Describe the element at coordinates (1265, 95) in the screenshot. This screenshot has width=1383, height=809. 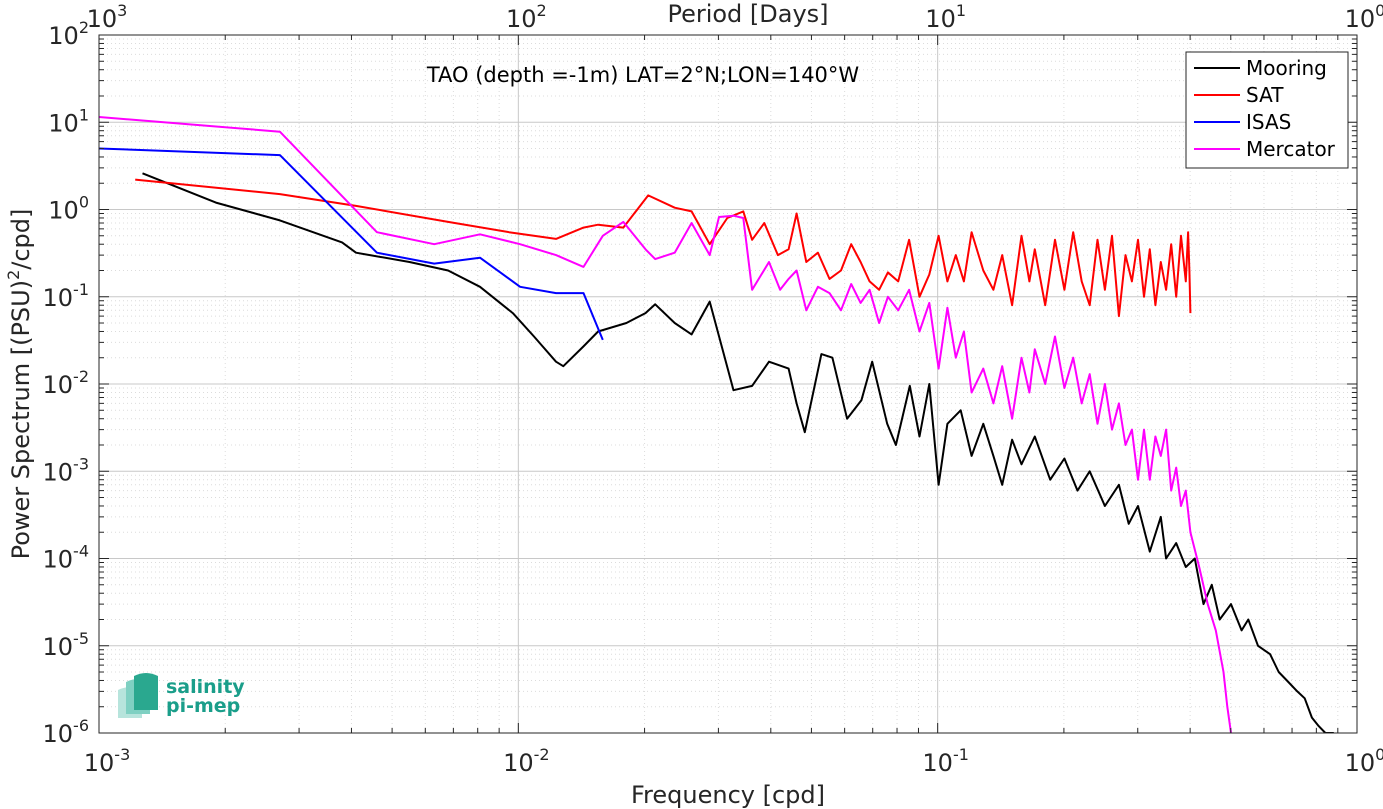
I see `legend-label-sat: SAT` at that location.